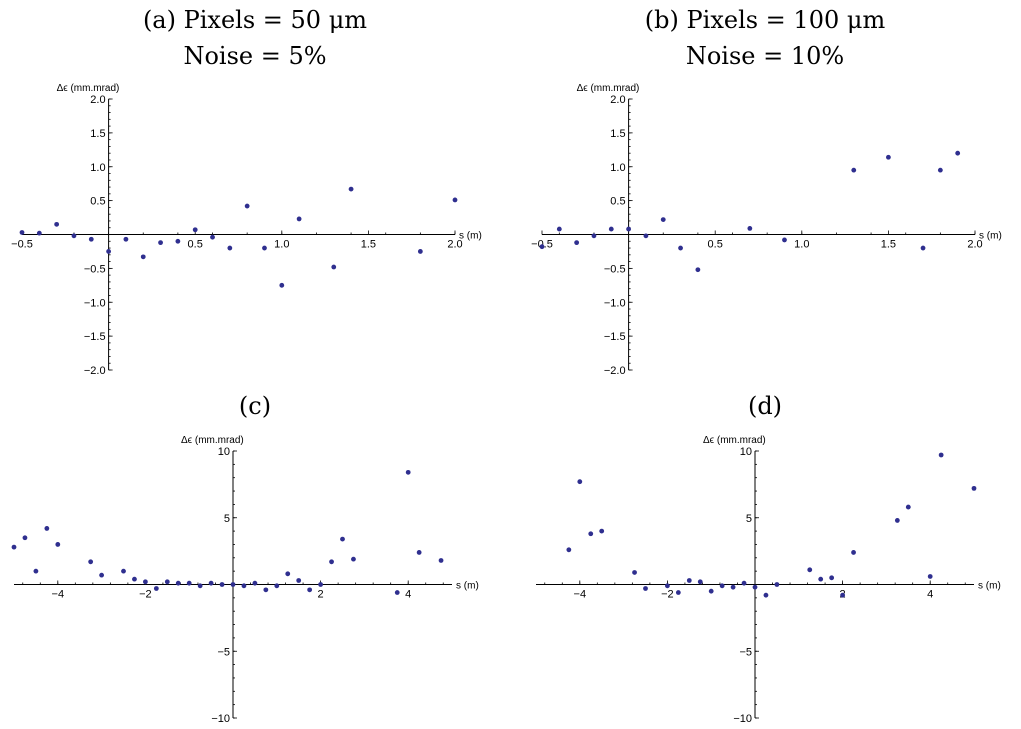 This screenshot has width=1021, height=729. What do you see at coordinates (97, 202) in the screenshot?
I see `y-tick-label: 0.5` at bounding box center [97, 202].